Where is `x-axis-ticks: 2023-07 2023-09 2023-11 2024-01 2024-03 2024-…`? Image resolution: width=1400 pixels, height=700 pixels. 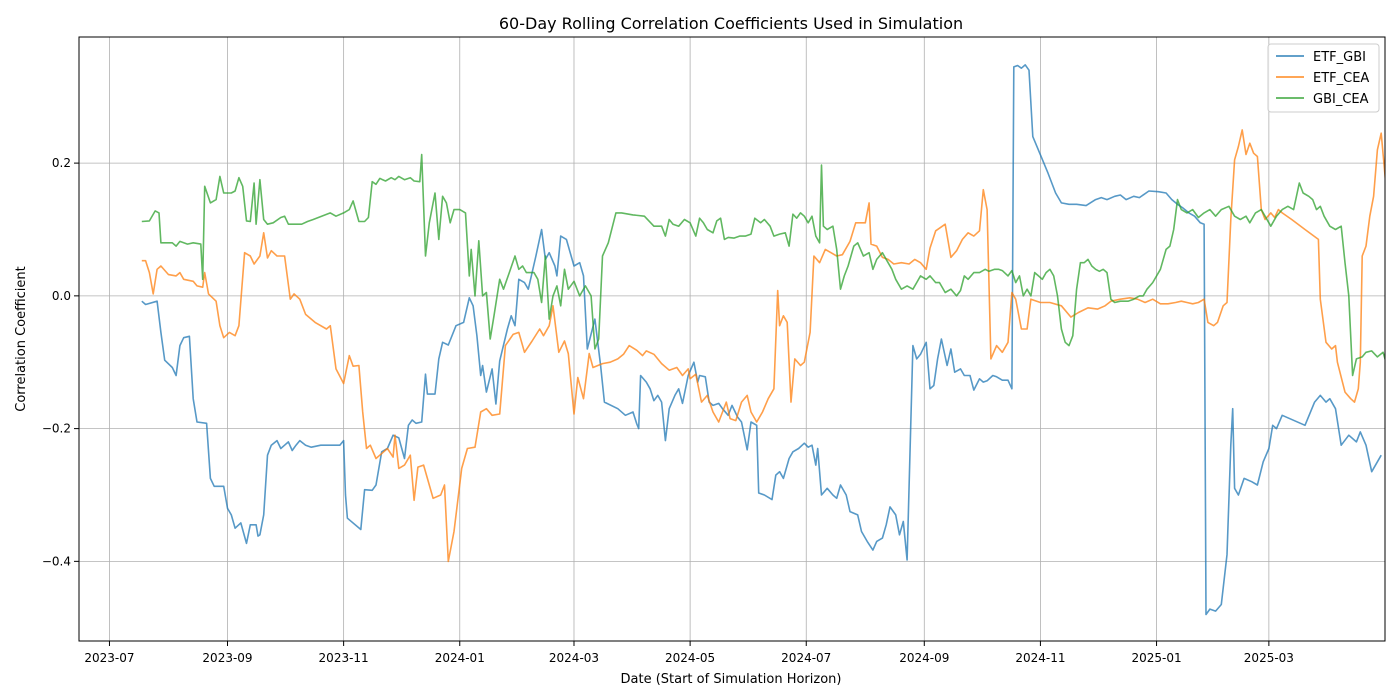 x-axis-ticks: 2023-07 2023-09 2023-11 2024-01 2024-03 2024-… is located at coordinates (689, 653).